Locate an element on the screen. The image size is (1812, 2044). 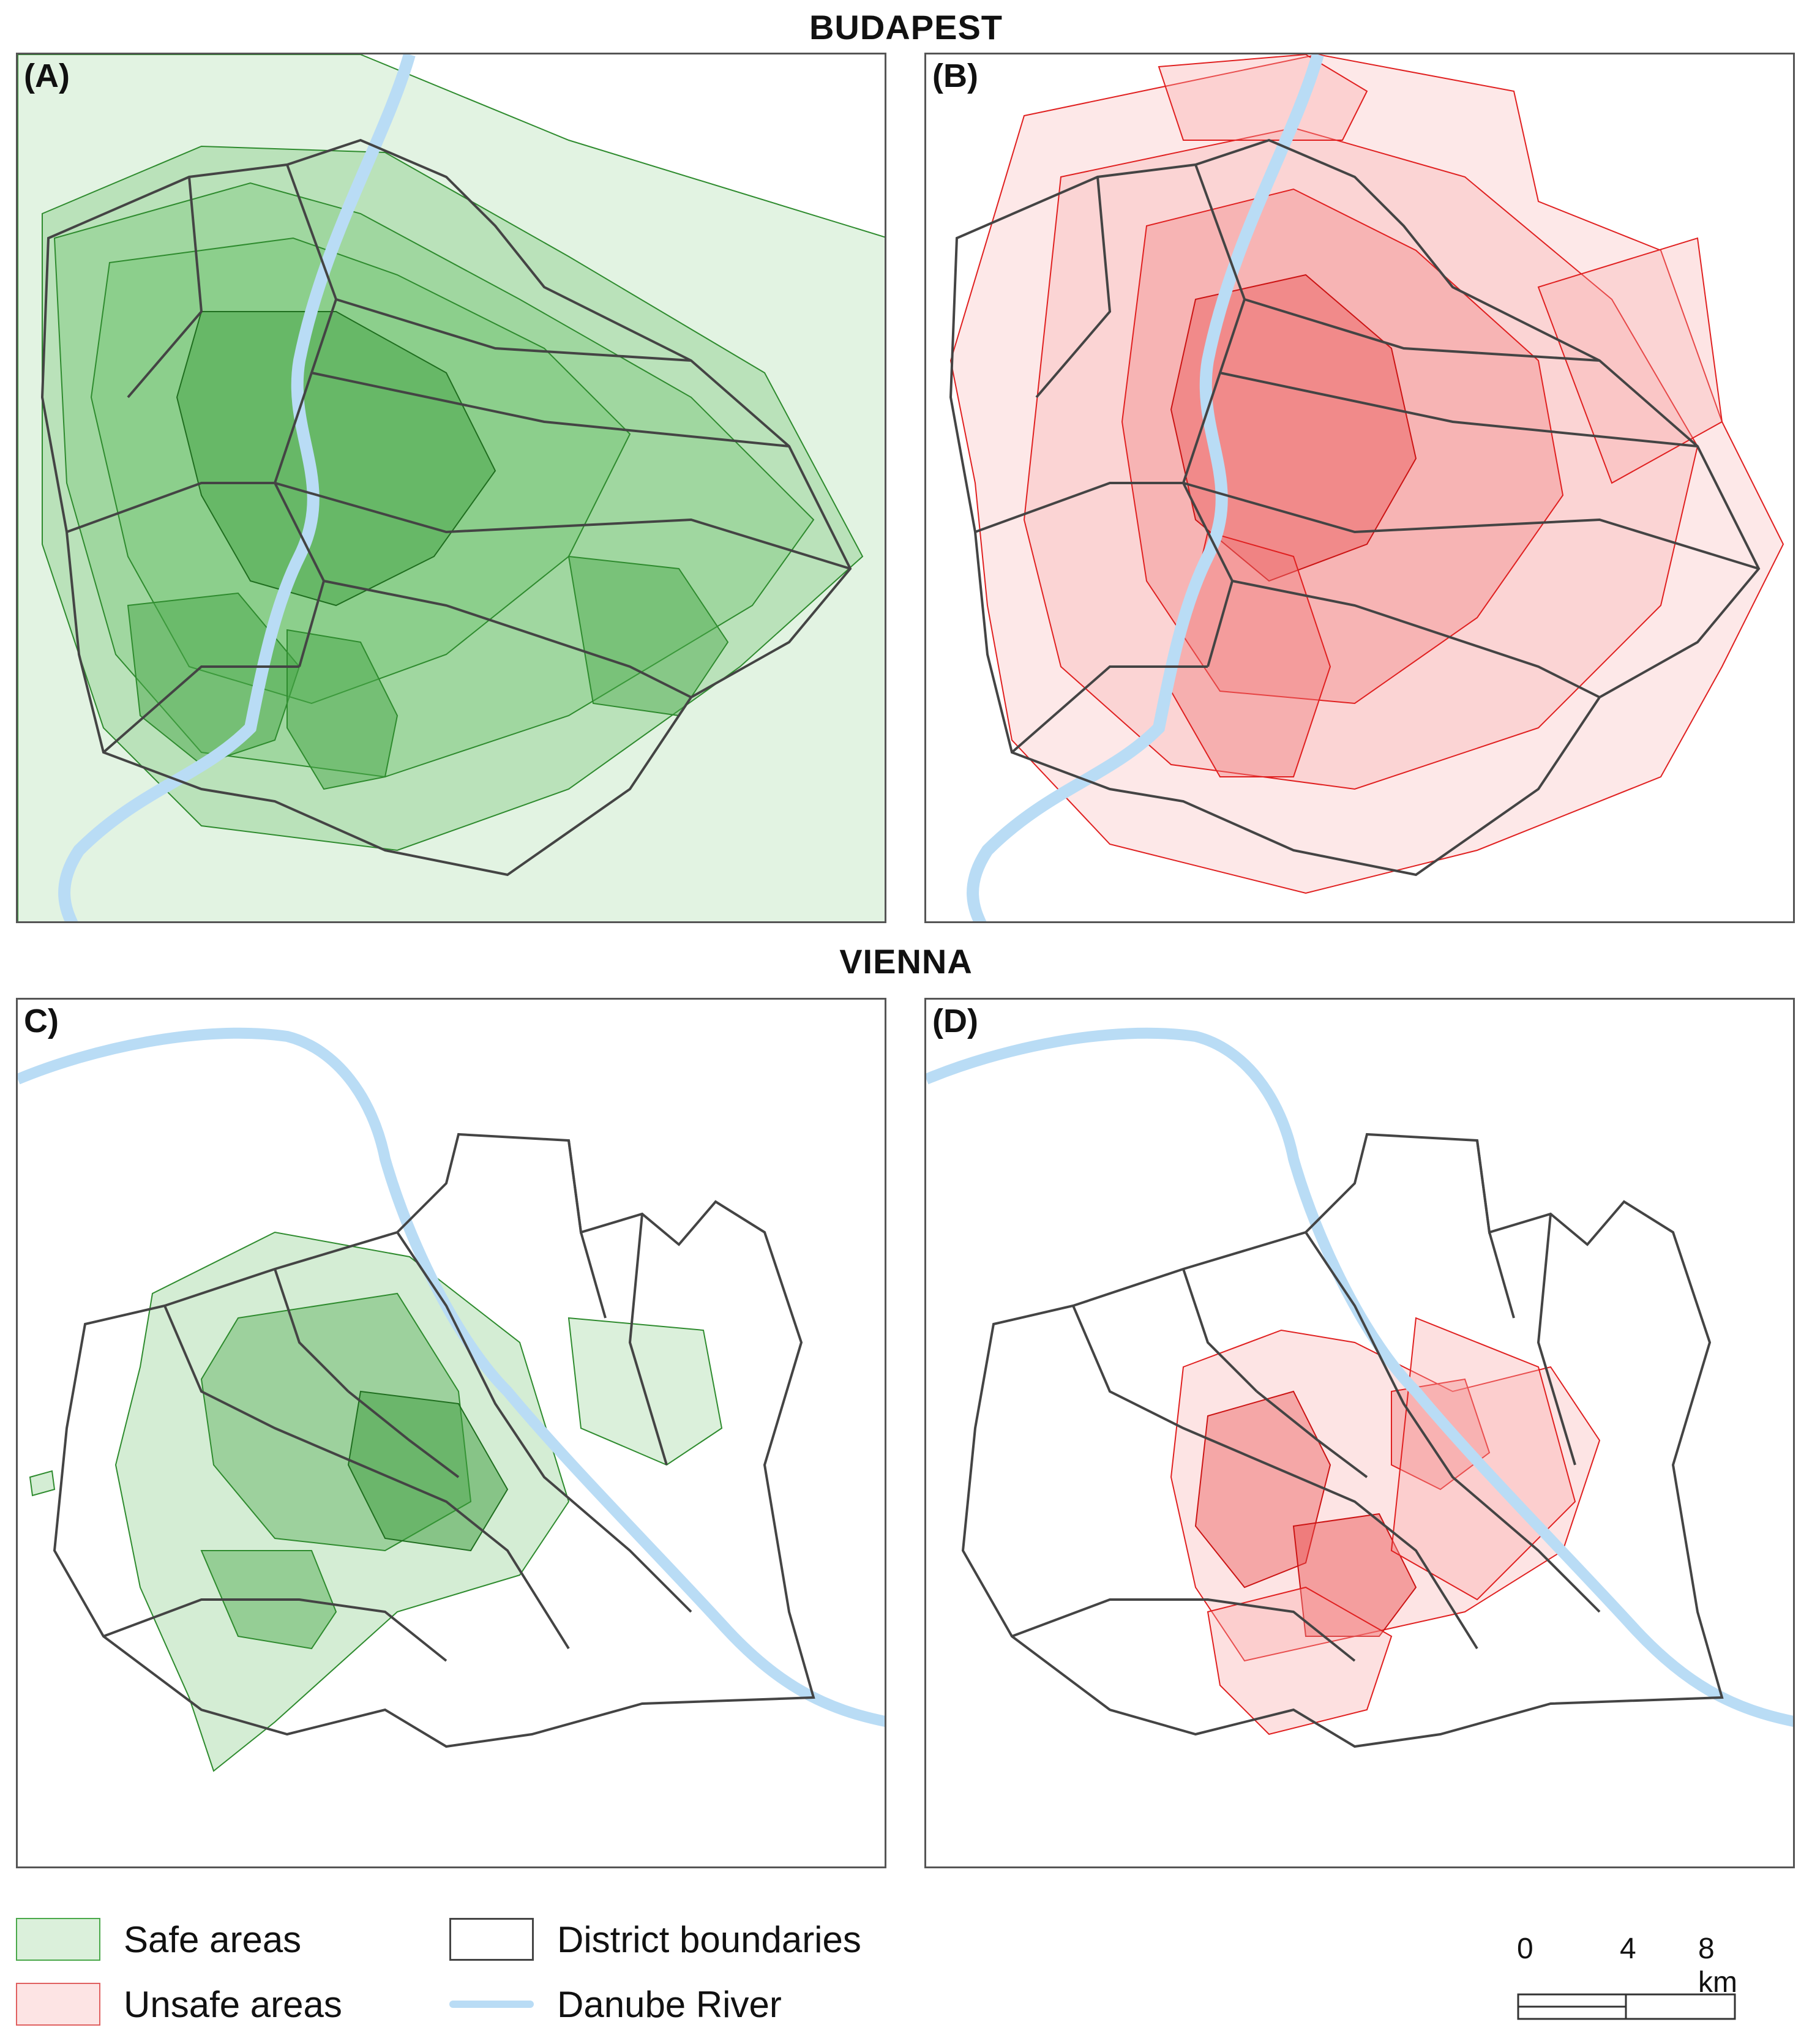
panel-label-c: C) is located at coordinates (41, 1021).